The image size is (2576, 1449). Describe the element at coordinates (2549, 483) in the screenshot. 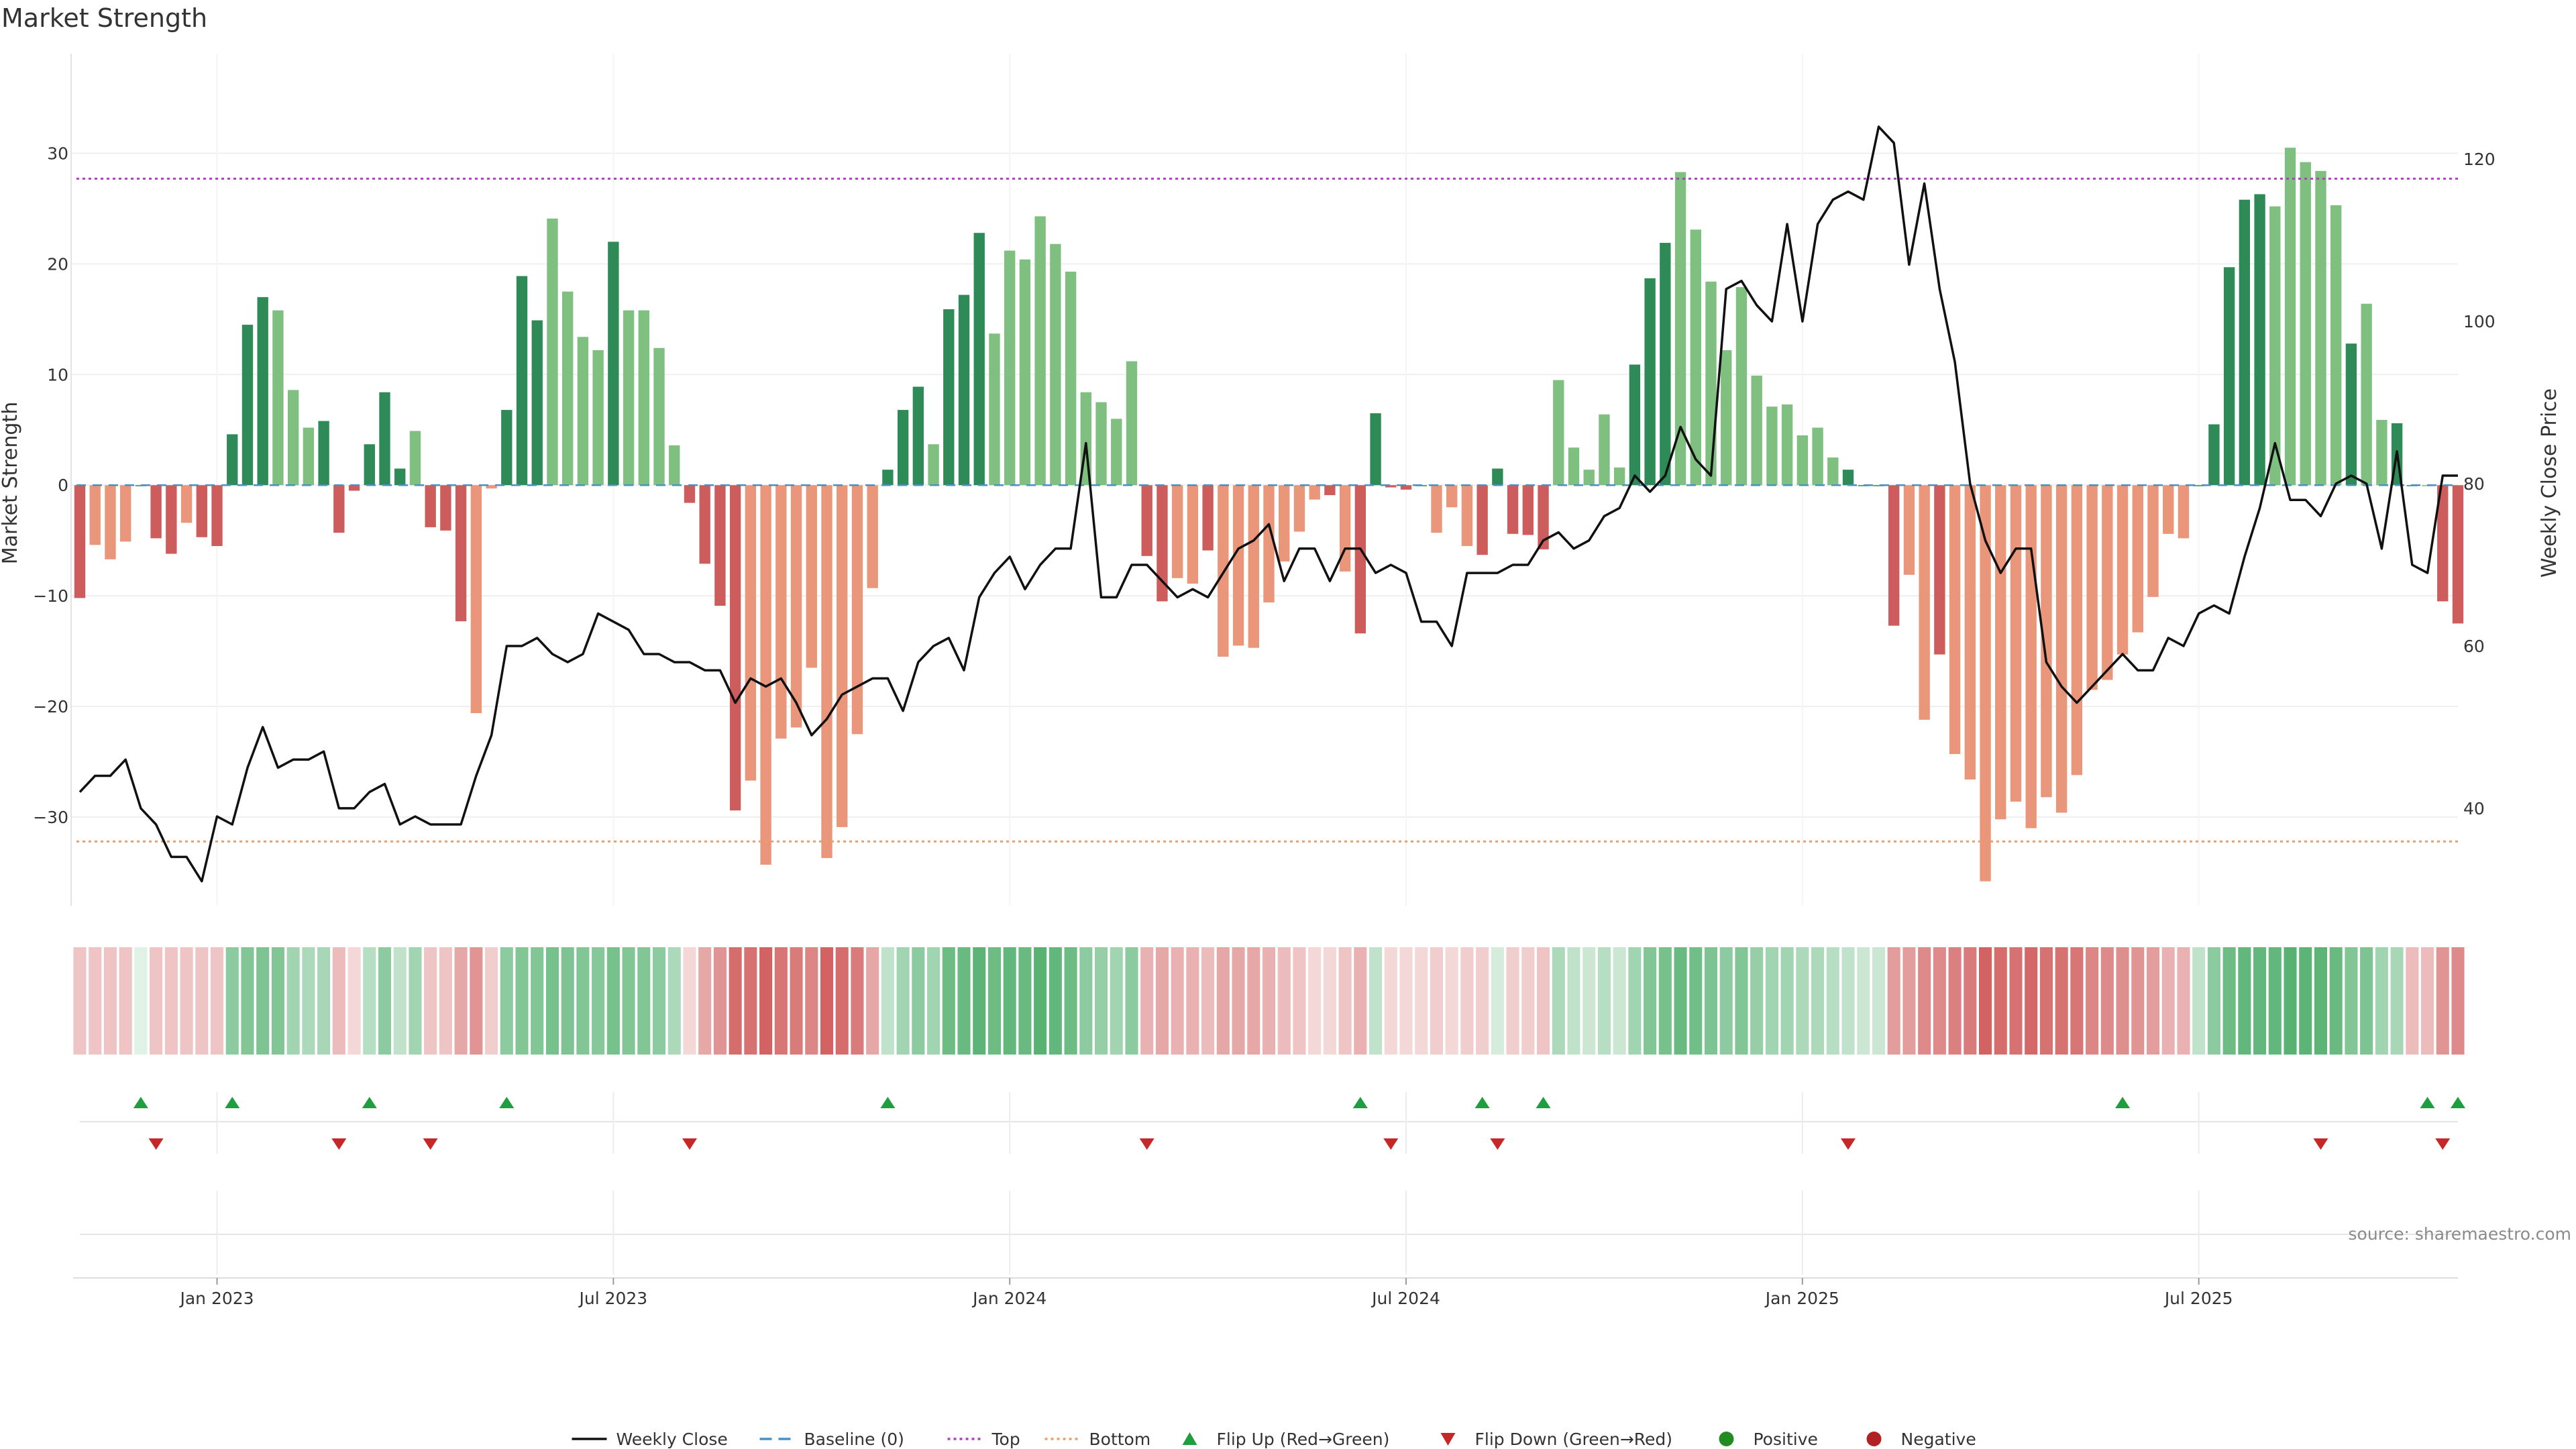

I see `right-axis-label: Weekly Close Price` at that location.